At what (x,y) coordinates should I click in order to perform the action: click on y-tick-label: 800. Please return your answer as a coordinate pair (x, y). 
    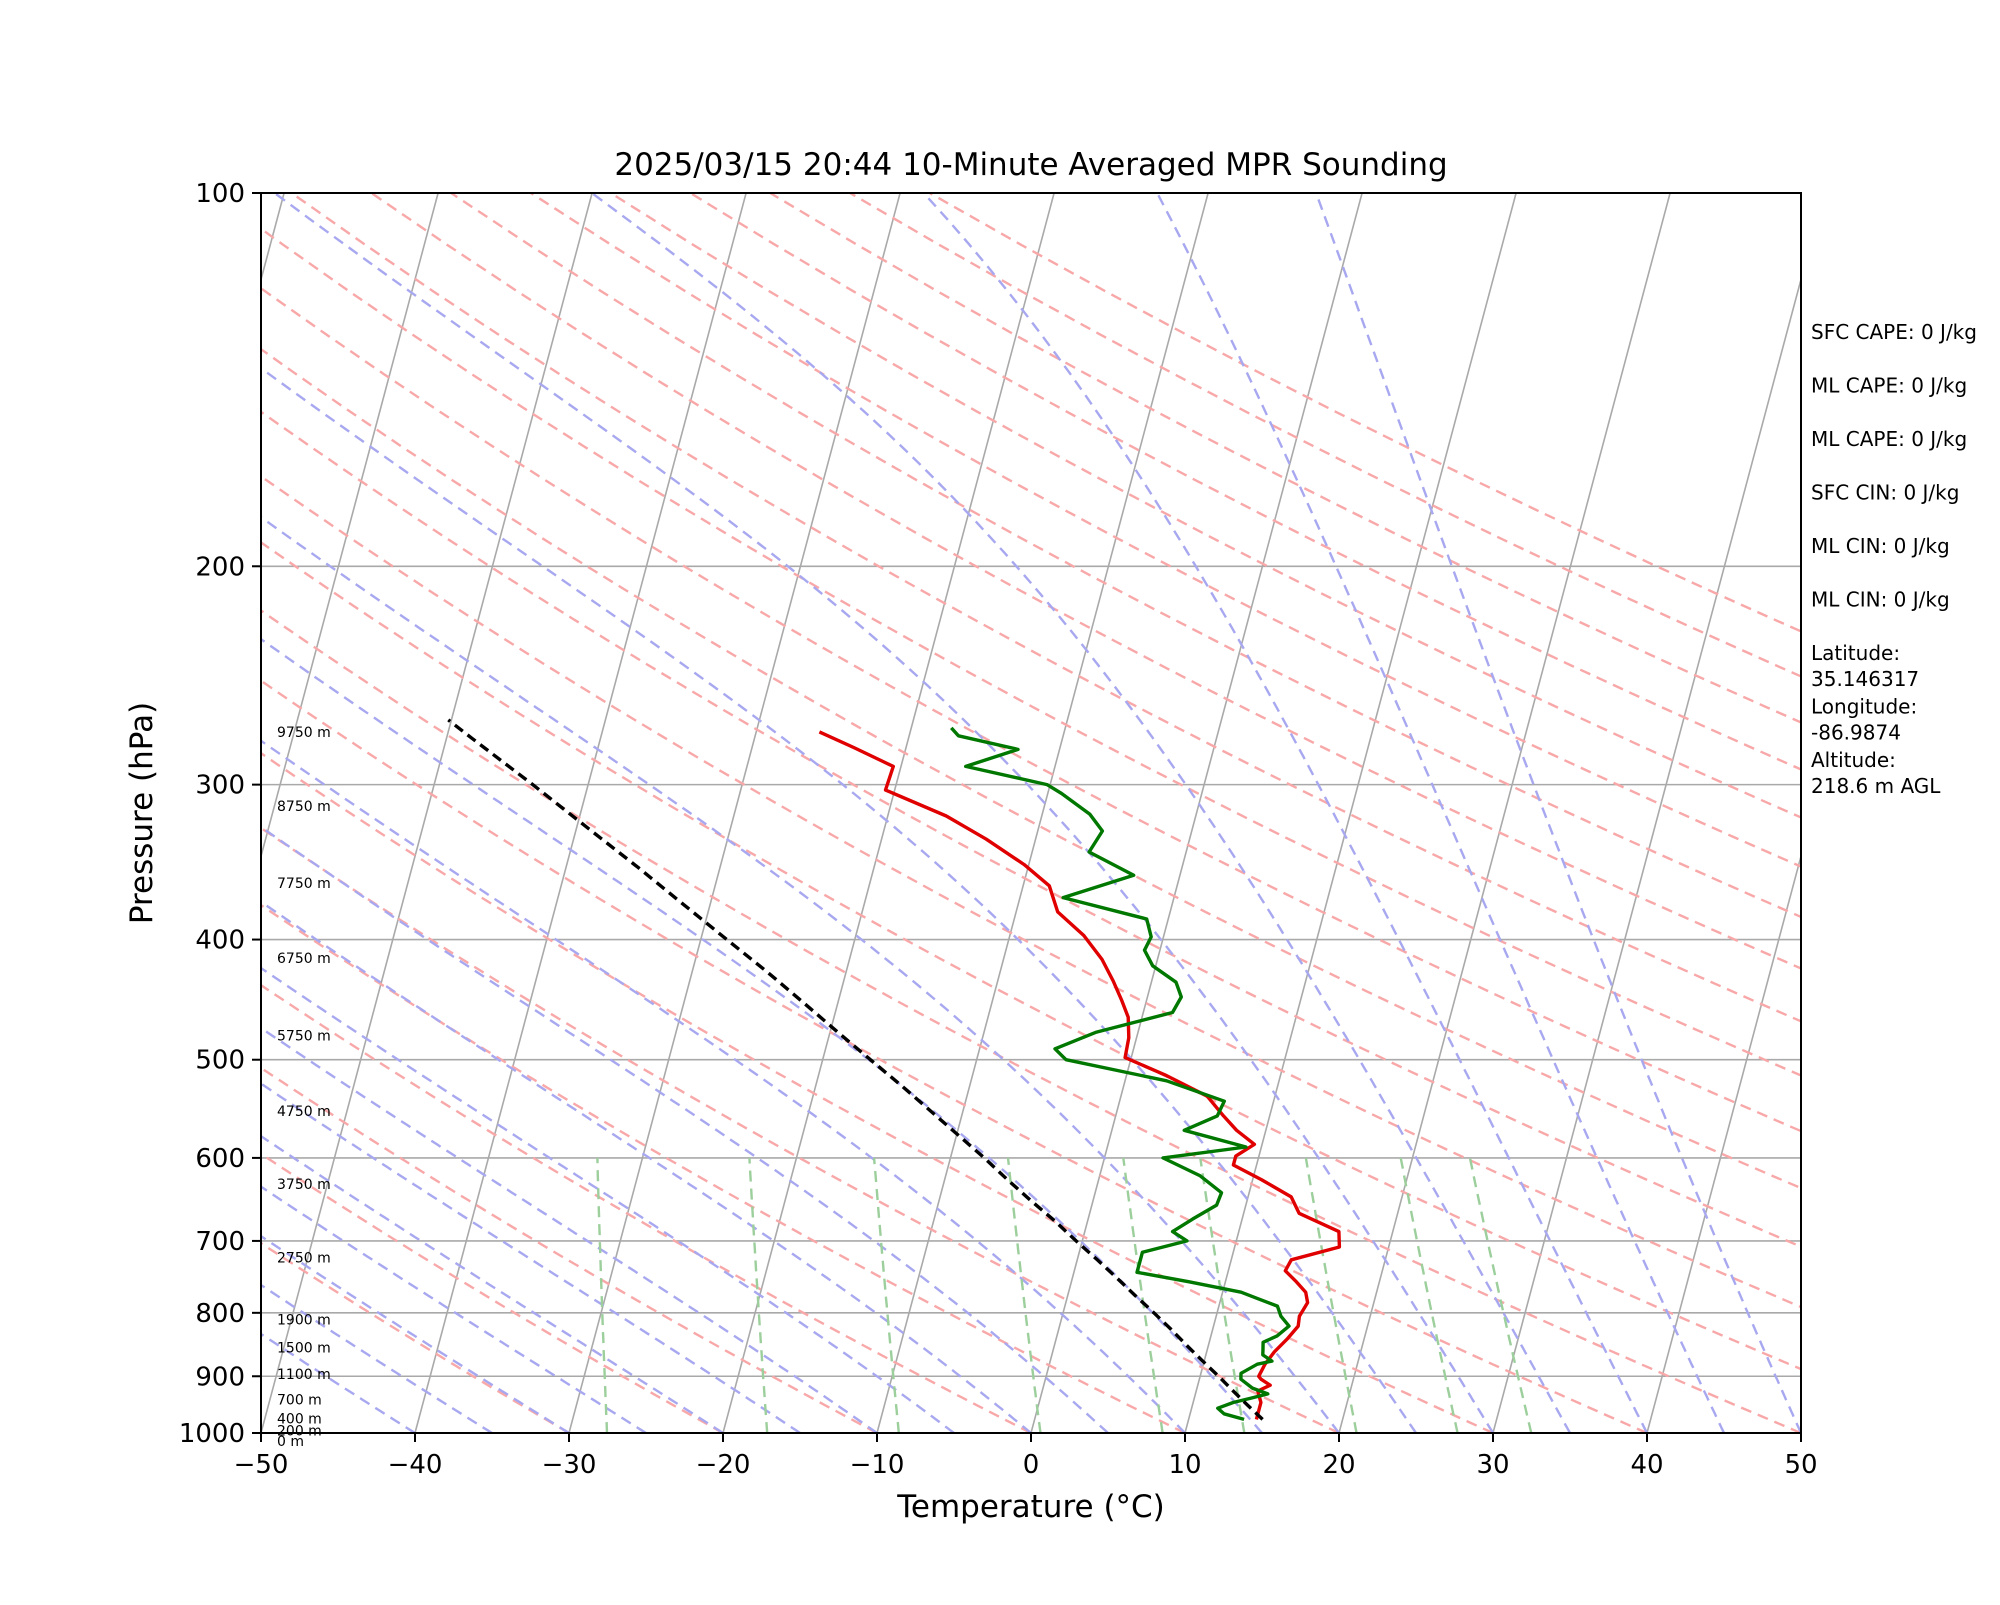
    Looking at the image, I should click on (220, 1314).